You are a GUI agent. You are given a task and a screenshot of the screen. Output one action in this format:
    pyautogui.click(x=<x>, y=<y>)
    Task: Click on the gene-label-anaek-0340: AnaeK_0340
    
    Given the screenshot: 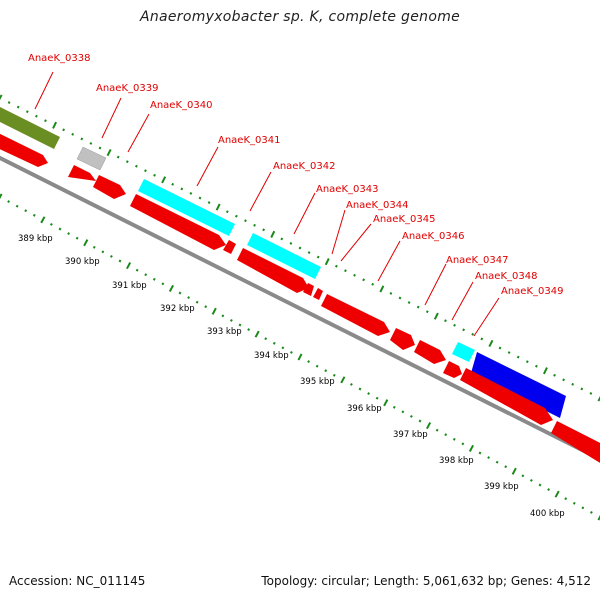 What is the action you would take?
    pyautogui.click(x=181, y=105)
    